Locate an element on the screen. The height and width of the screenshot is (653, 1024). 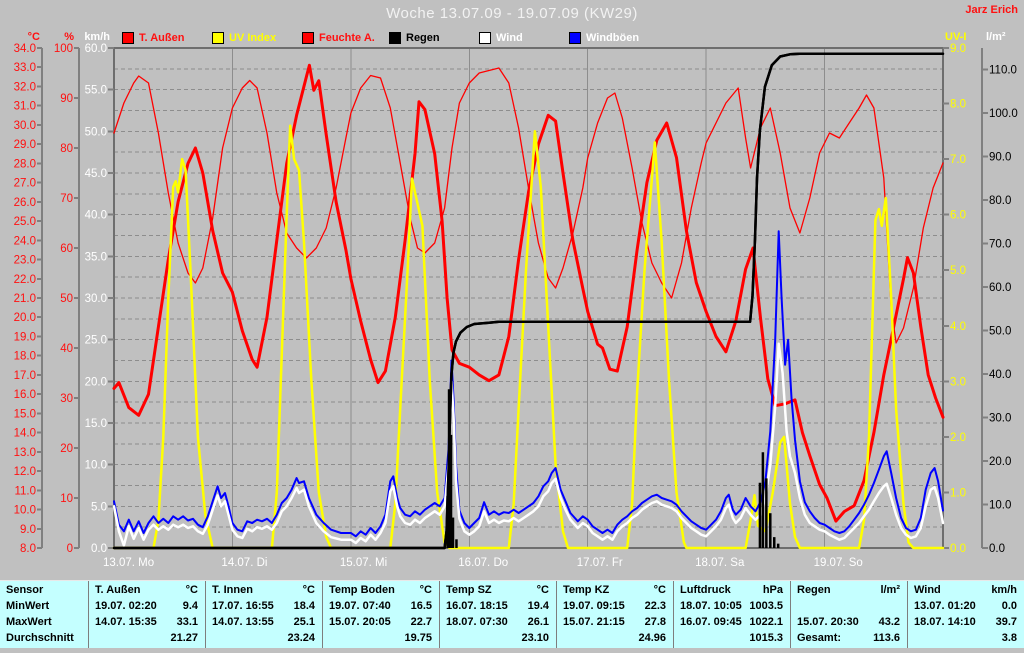
col-header-label: Luftdruck is located at coordinates (705, 590).